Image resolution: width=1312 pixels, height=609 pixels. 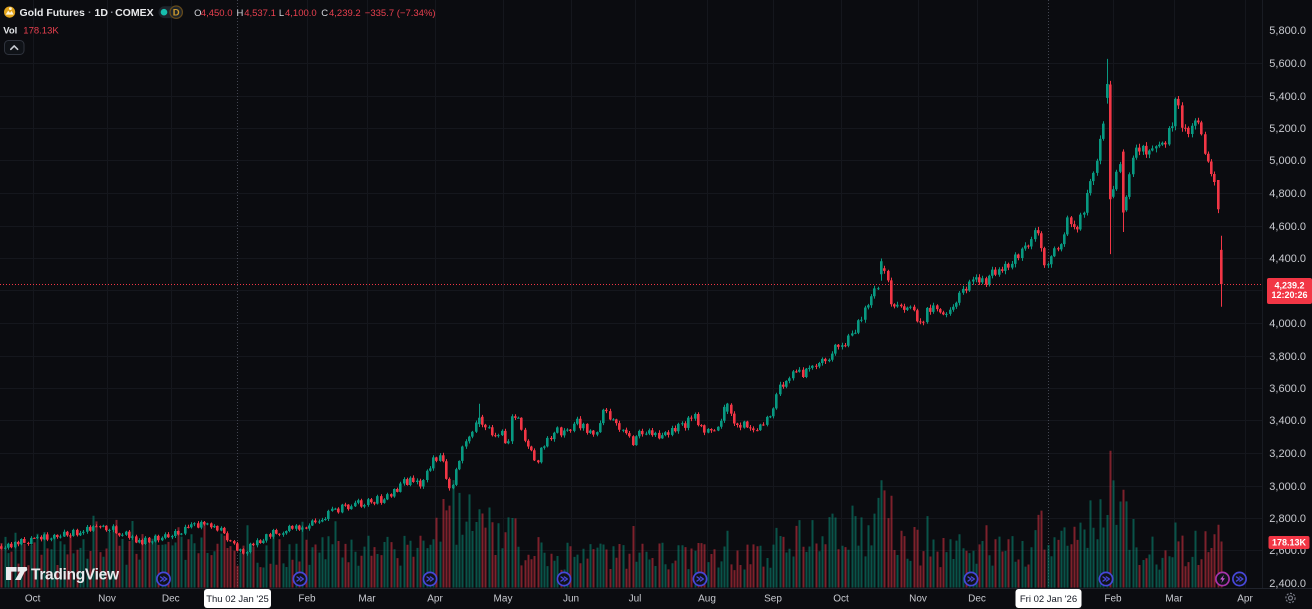 I want to click on svg-text: 5,200.0, so click(x=1287, y=129).